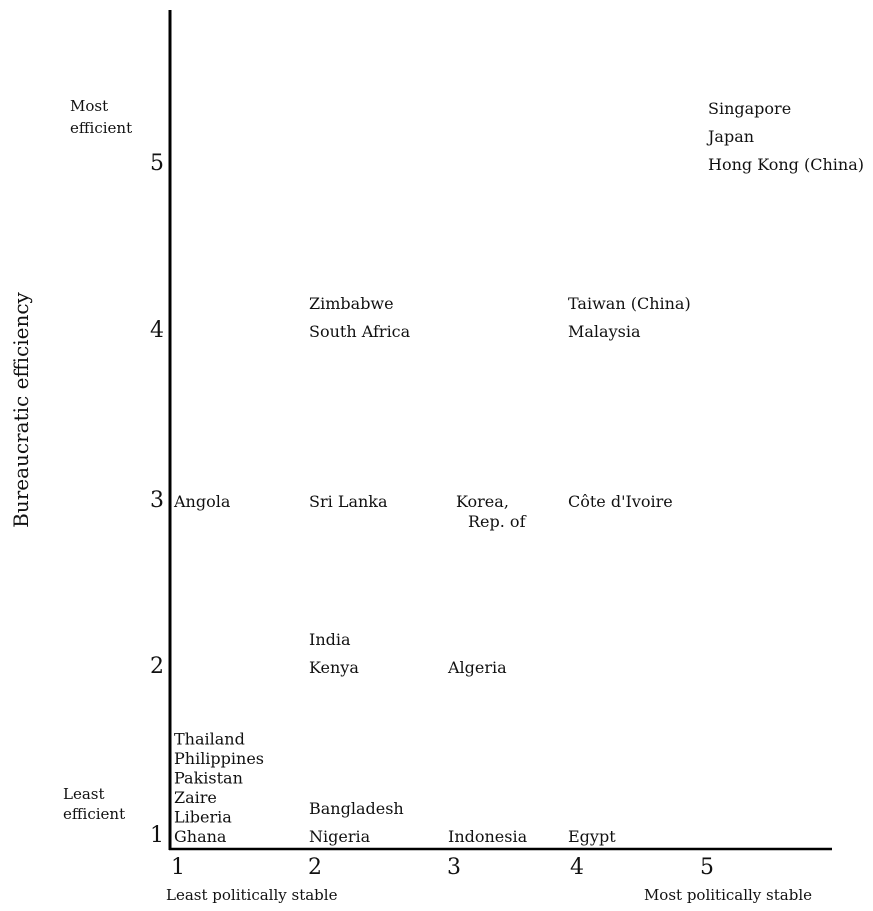 This screenshot has width=873, height=911. I want to click on point-group: Egypt, so click(592, 836).